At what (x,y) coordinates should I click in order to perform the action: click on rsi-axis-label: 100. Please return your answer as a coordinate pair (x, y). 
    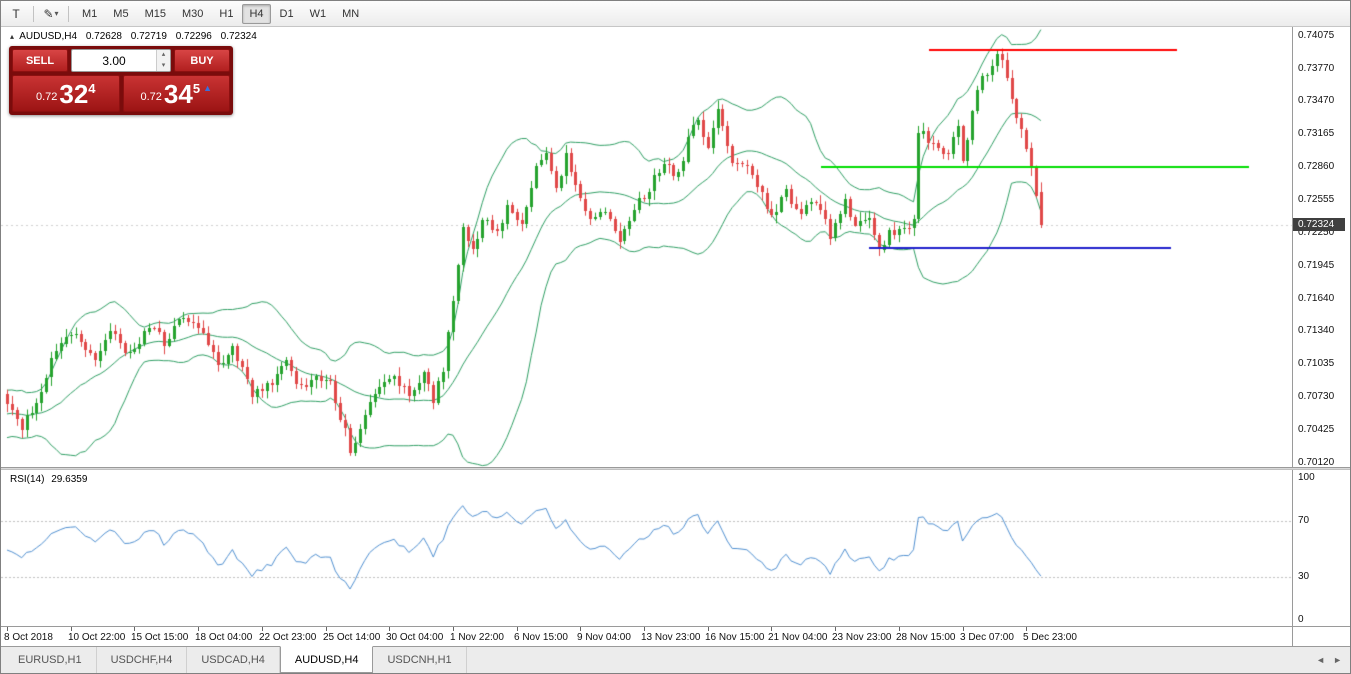
    Looking at the image, I should click on (1306, 477).